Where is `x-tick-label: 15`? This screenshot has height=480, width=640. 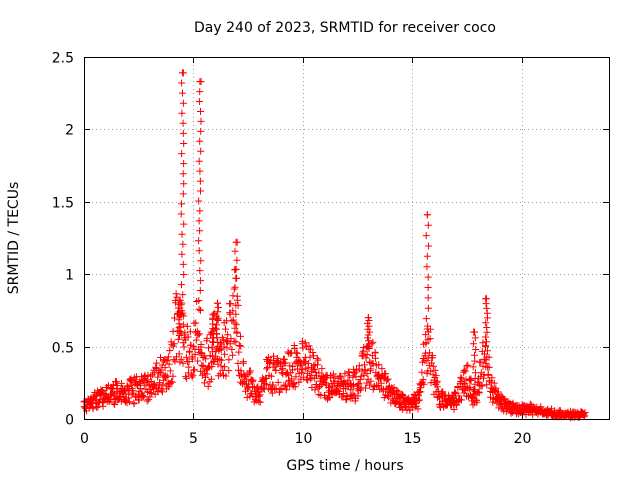
x-tick-label: 15 is located at coordinates (413, 439).